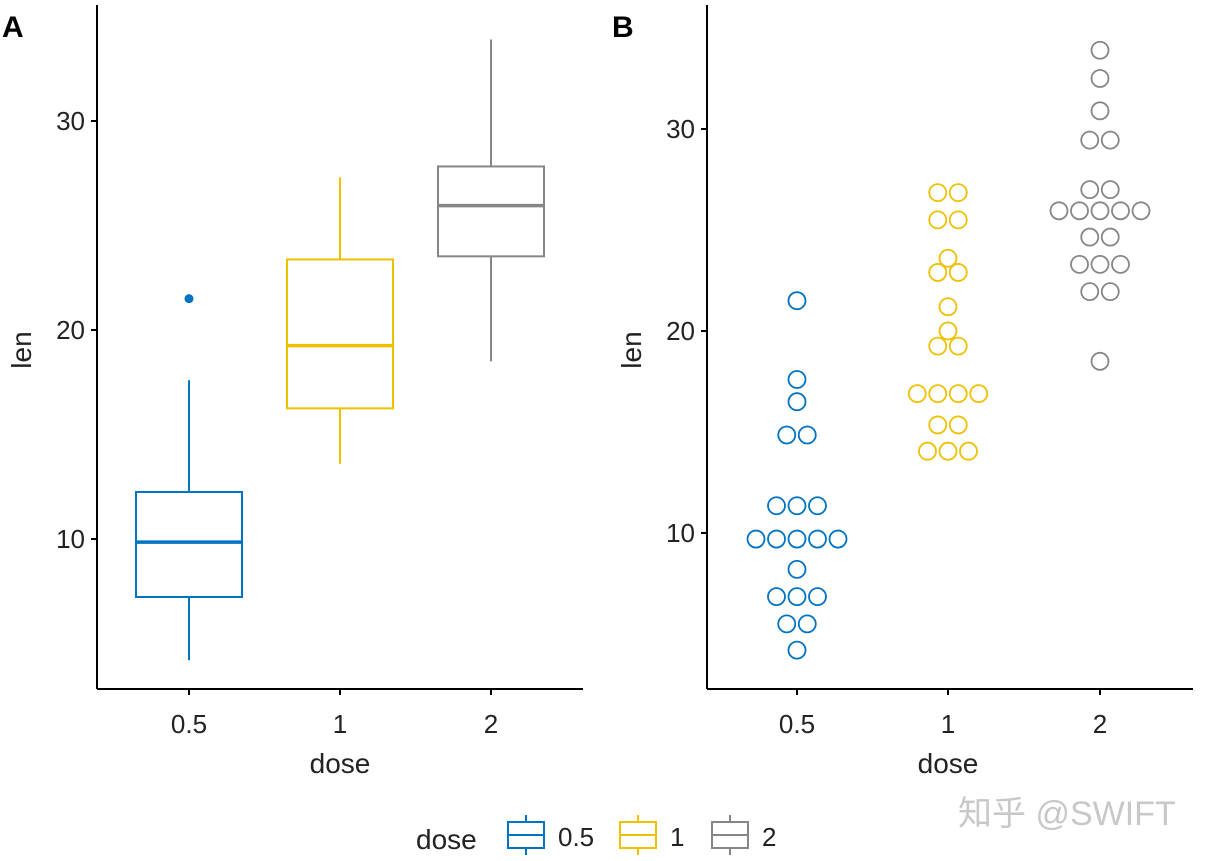 The width and height of the screenshot is (1209, 861). What do you see at coordinates (1100, 724) in the screenshot?
I see `panel-b-x-tick-label: 2` at bounding box center [1100, 724].